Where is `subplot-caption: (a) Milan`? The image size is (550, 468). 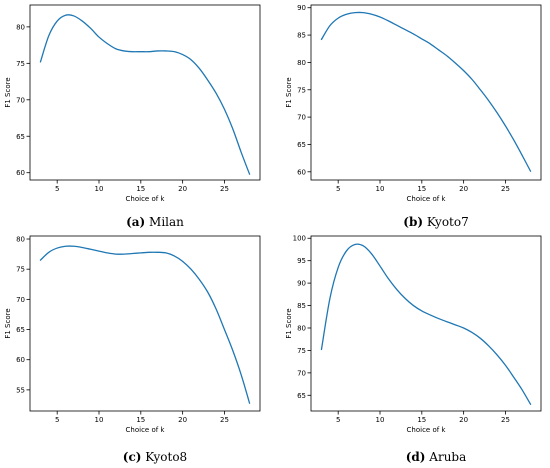 subplot-caption: (a) Milan is located at coordinates (155, 222).